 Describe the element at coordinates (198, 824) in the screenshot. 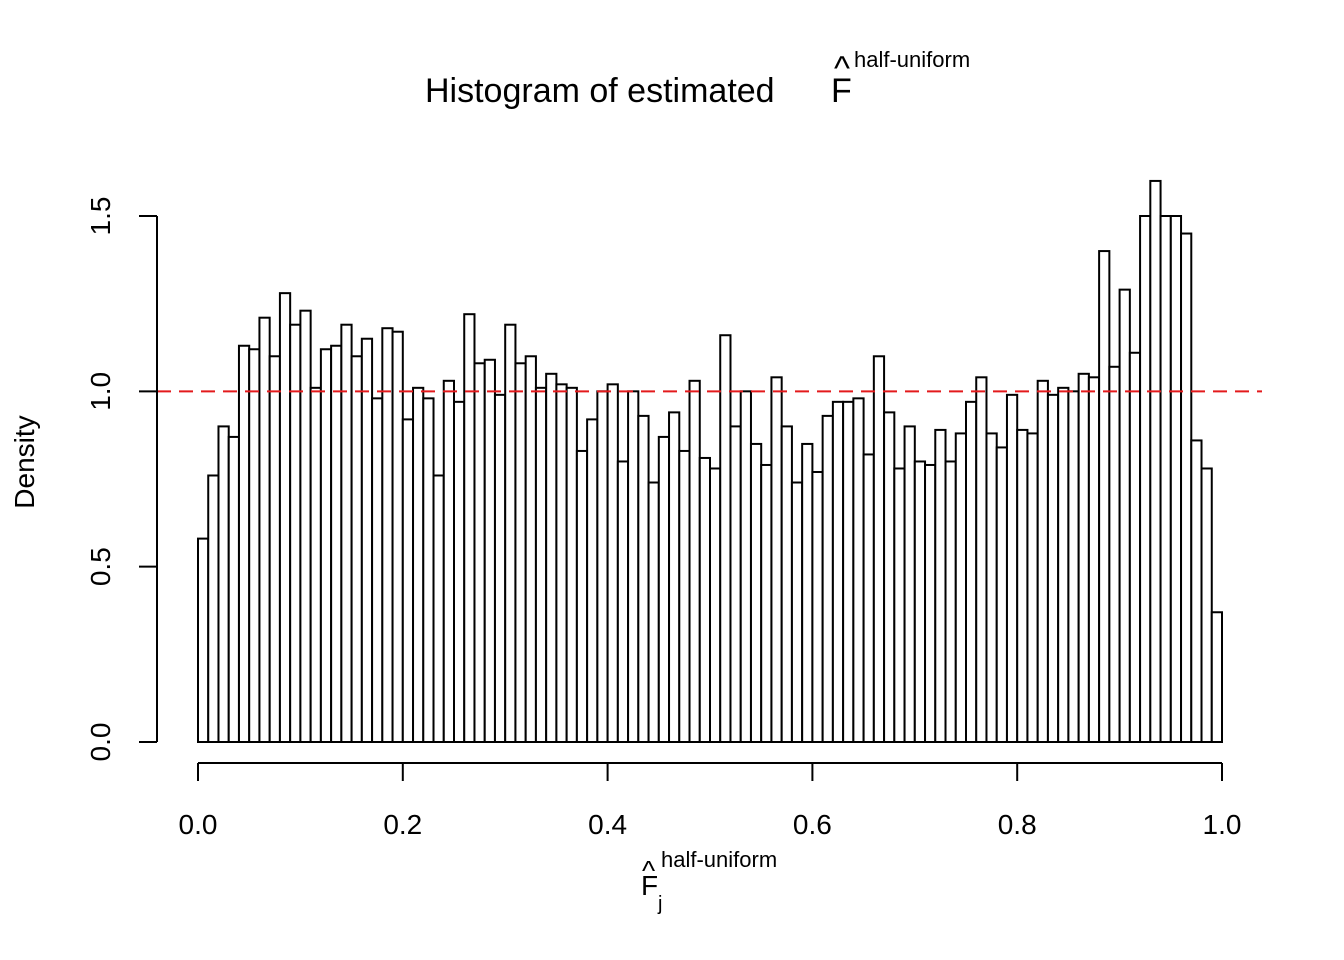

I see `x-tick-label: 0.0` at that location.